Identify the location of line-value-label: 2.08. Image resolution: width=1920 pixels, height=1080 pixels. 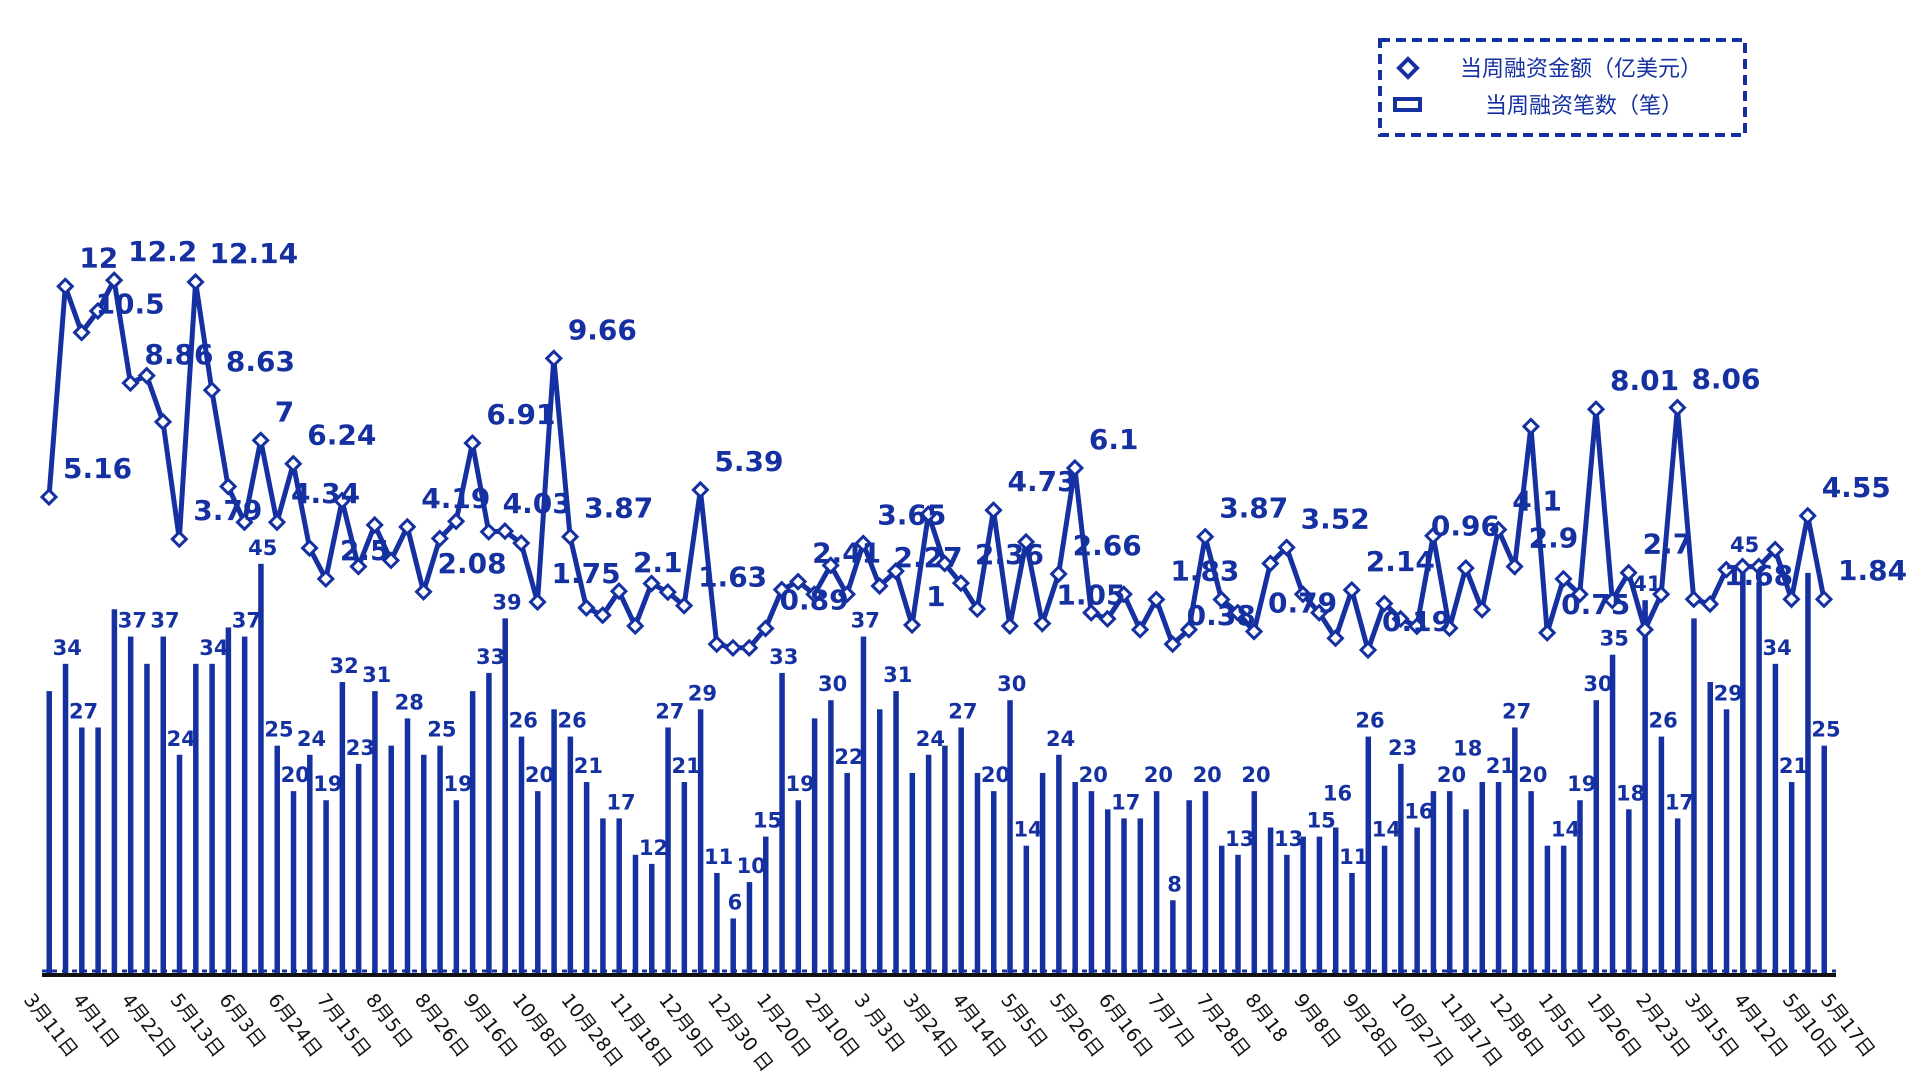
(472, 563).